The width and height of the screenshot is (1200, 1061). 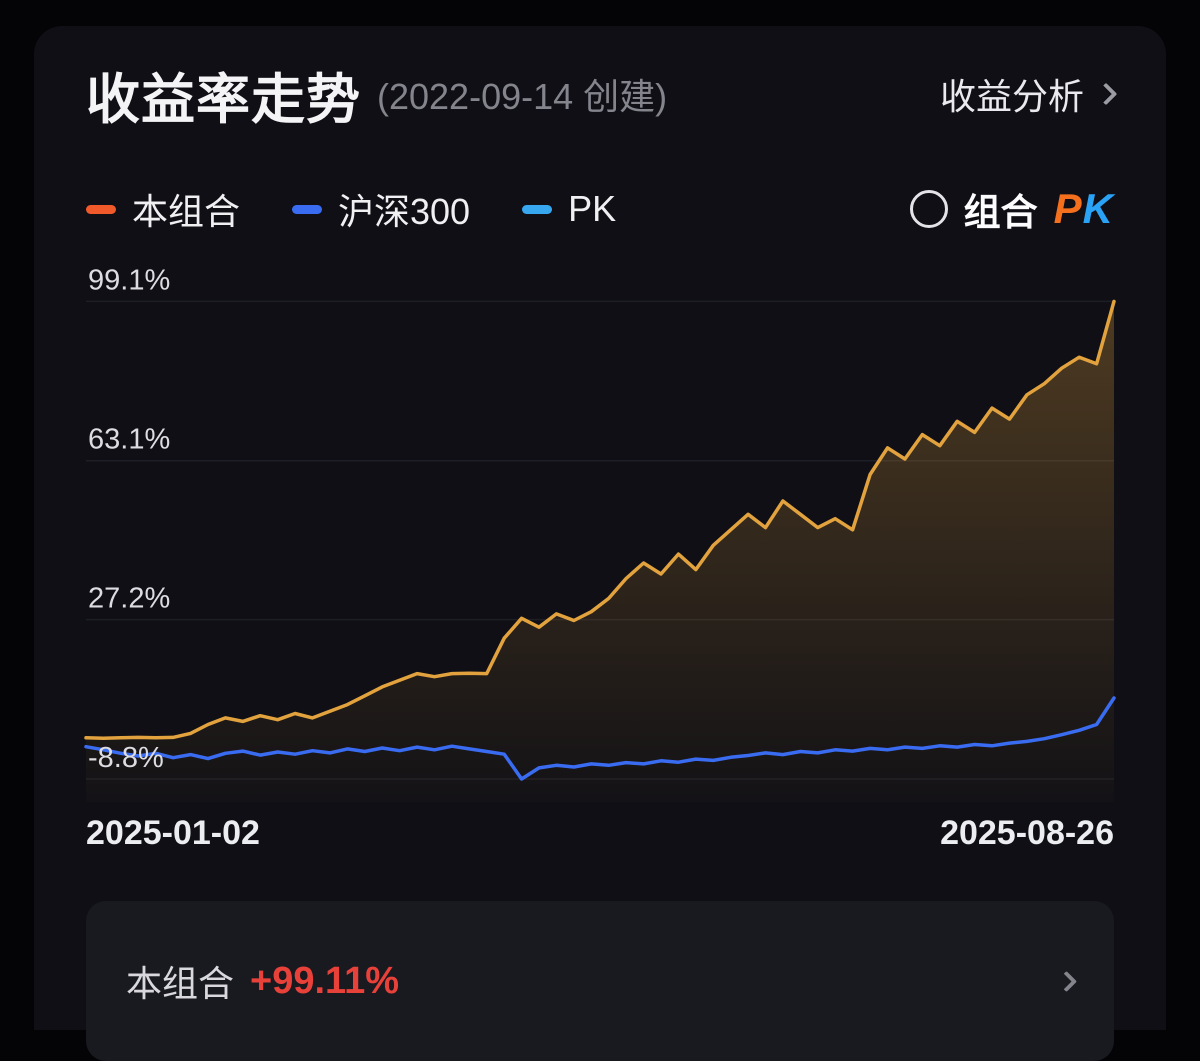 I want to click on portfolio-pk-toggle: 组合 PK, so click(x=1011, y=209).